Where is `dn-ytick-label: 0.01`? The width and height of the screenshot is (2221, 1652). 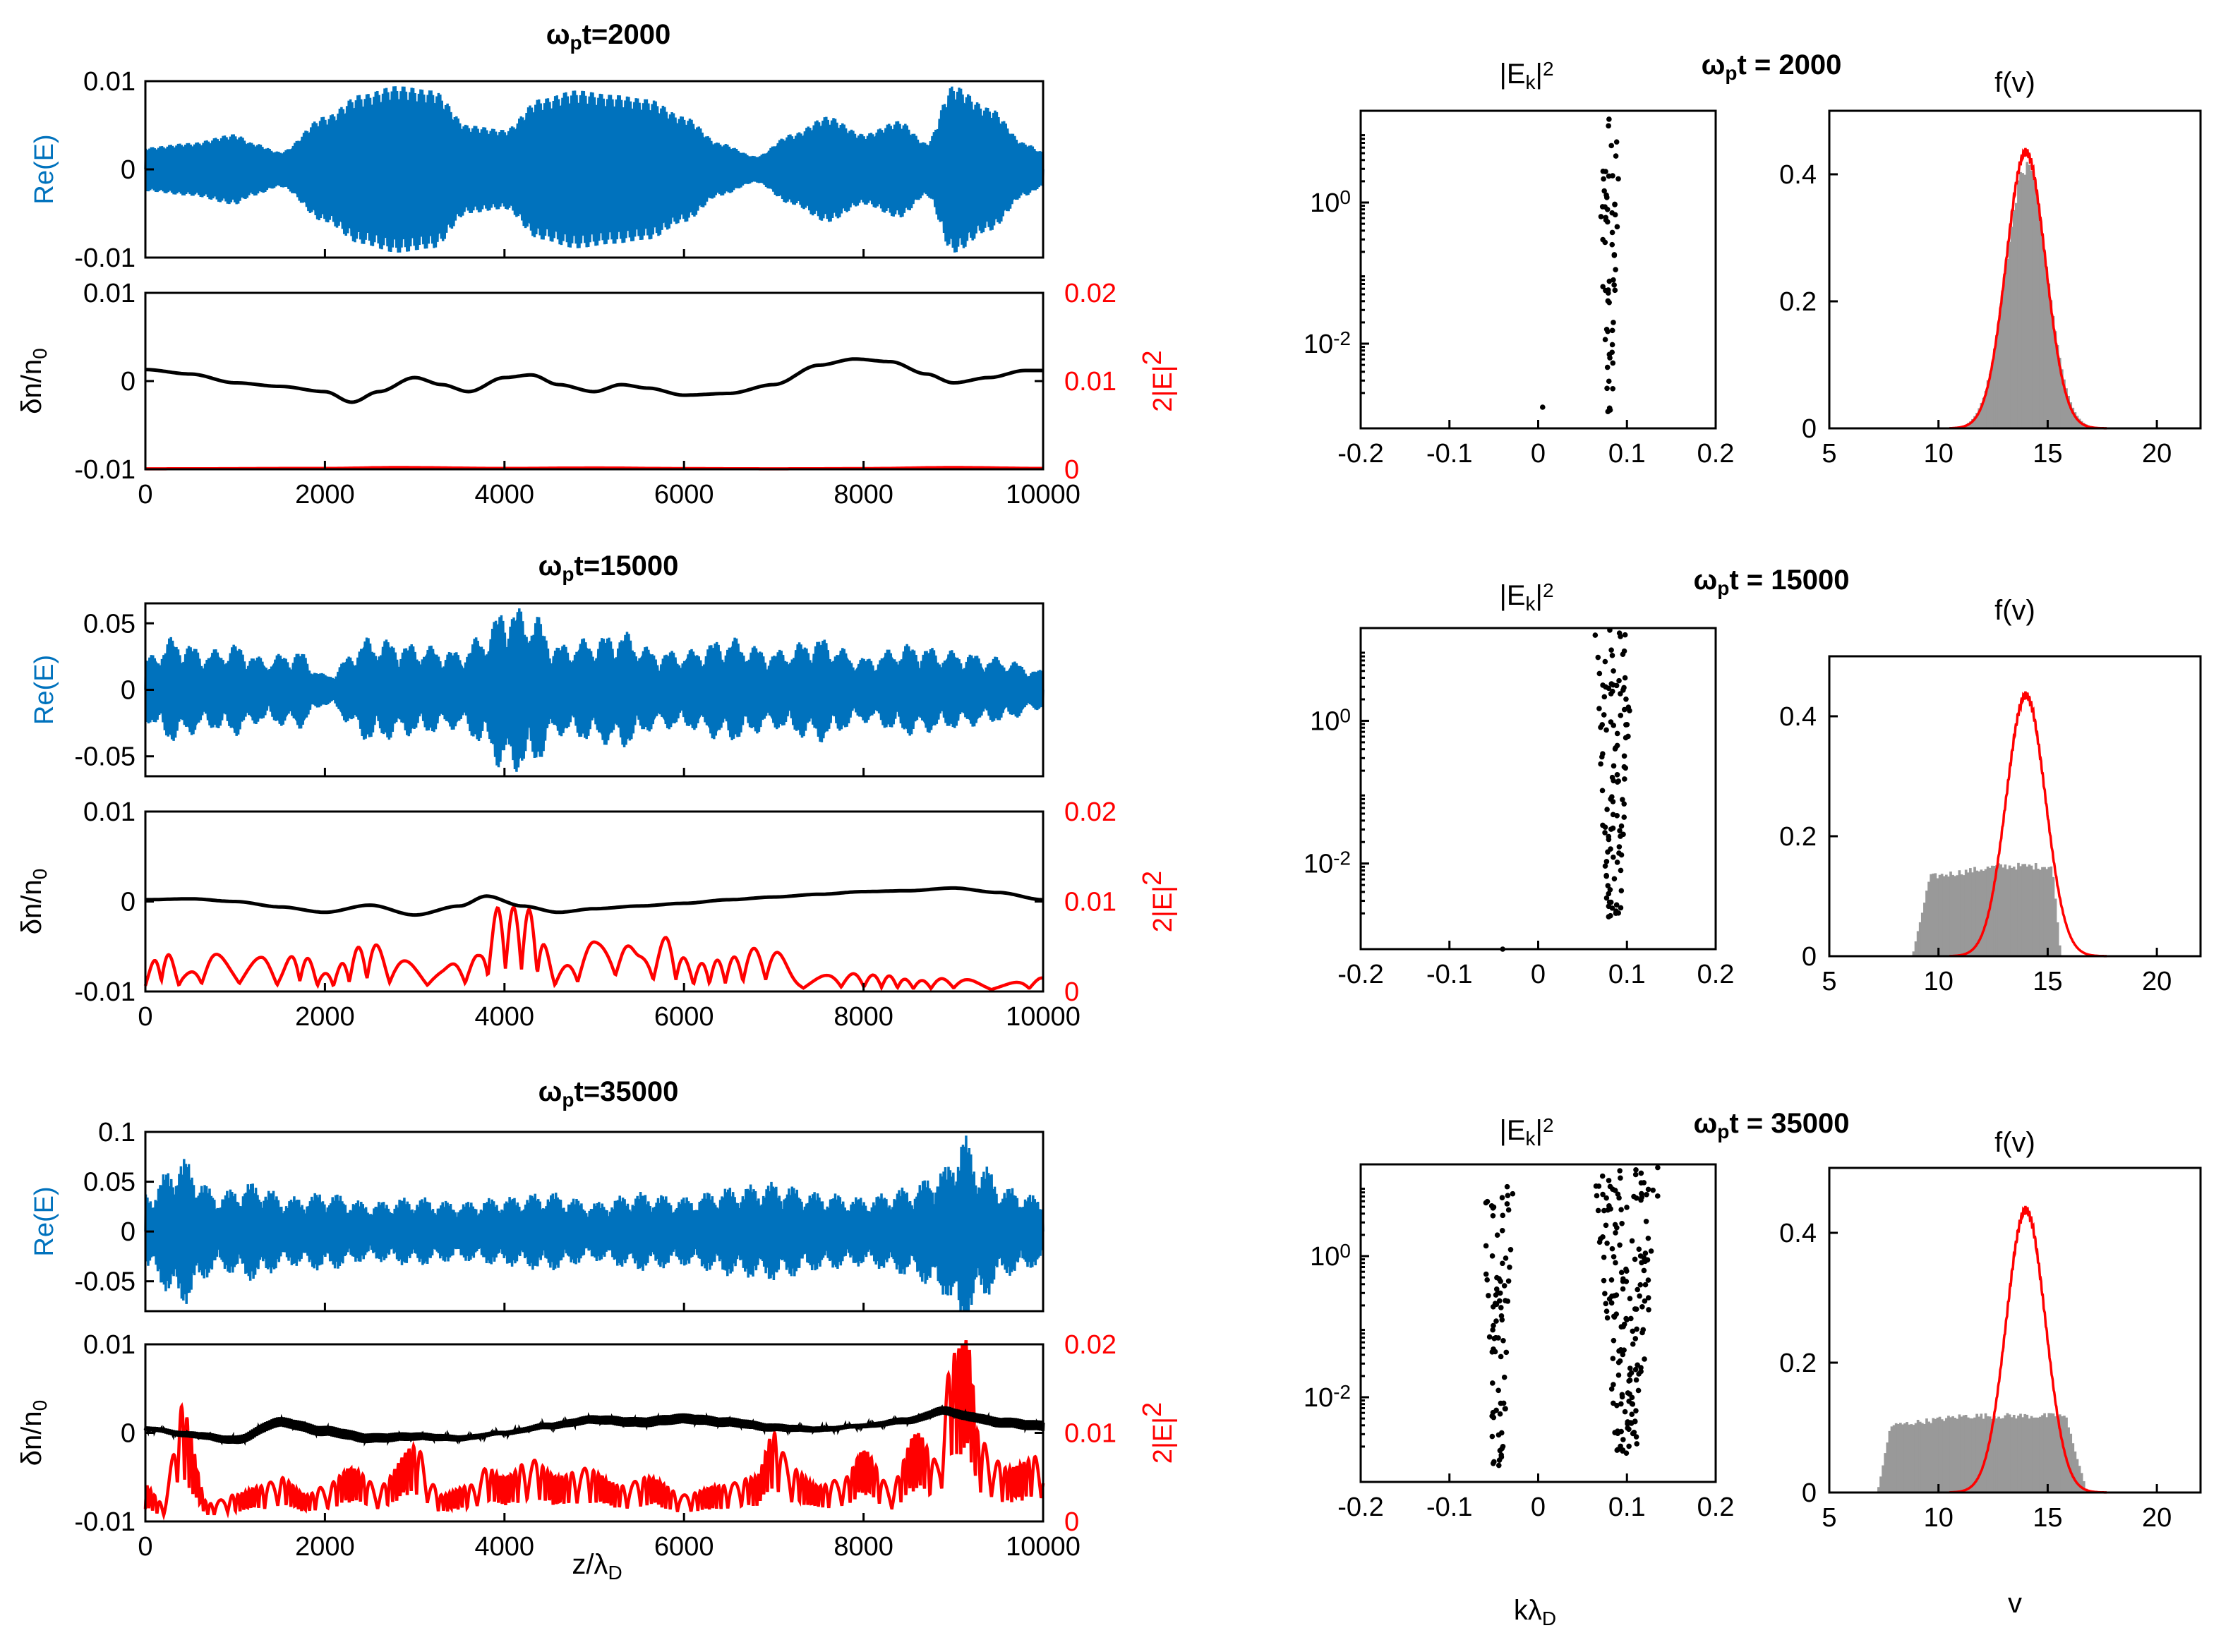 dn-ytick-label: 0.01 is located at coordinates (109, 812).